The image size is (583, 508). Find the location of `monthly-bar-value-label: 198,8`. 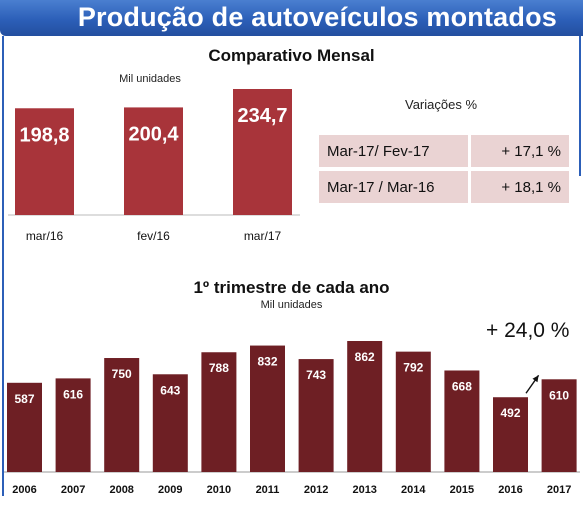

monthly-bar-value-label: 198,8 is located at coordinates (44, 135).